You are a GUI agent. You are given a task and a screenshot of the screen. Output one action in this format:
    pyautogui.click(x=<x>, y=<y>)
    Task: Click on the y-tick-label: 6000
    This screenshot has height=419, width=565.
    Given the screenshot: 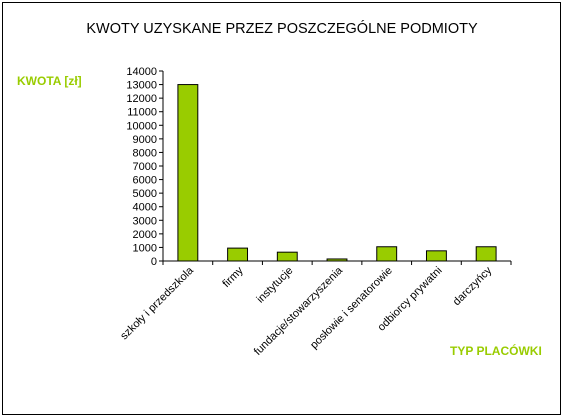 What is the action you would take?
    pyautogui.click(x=145, y=181)
    